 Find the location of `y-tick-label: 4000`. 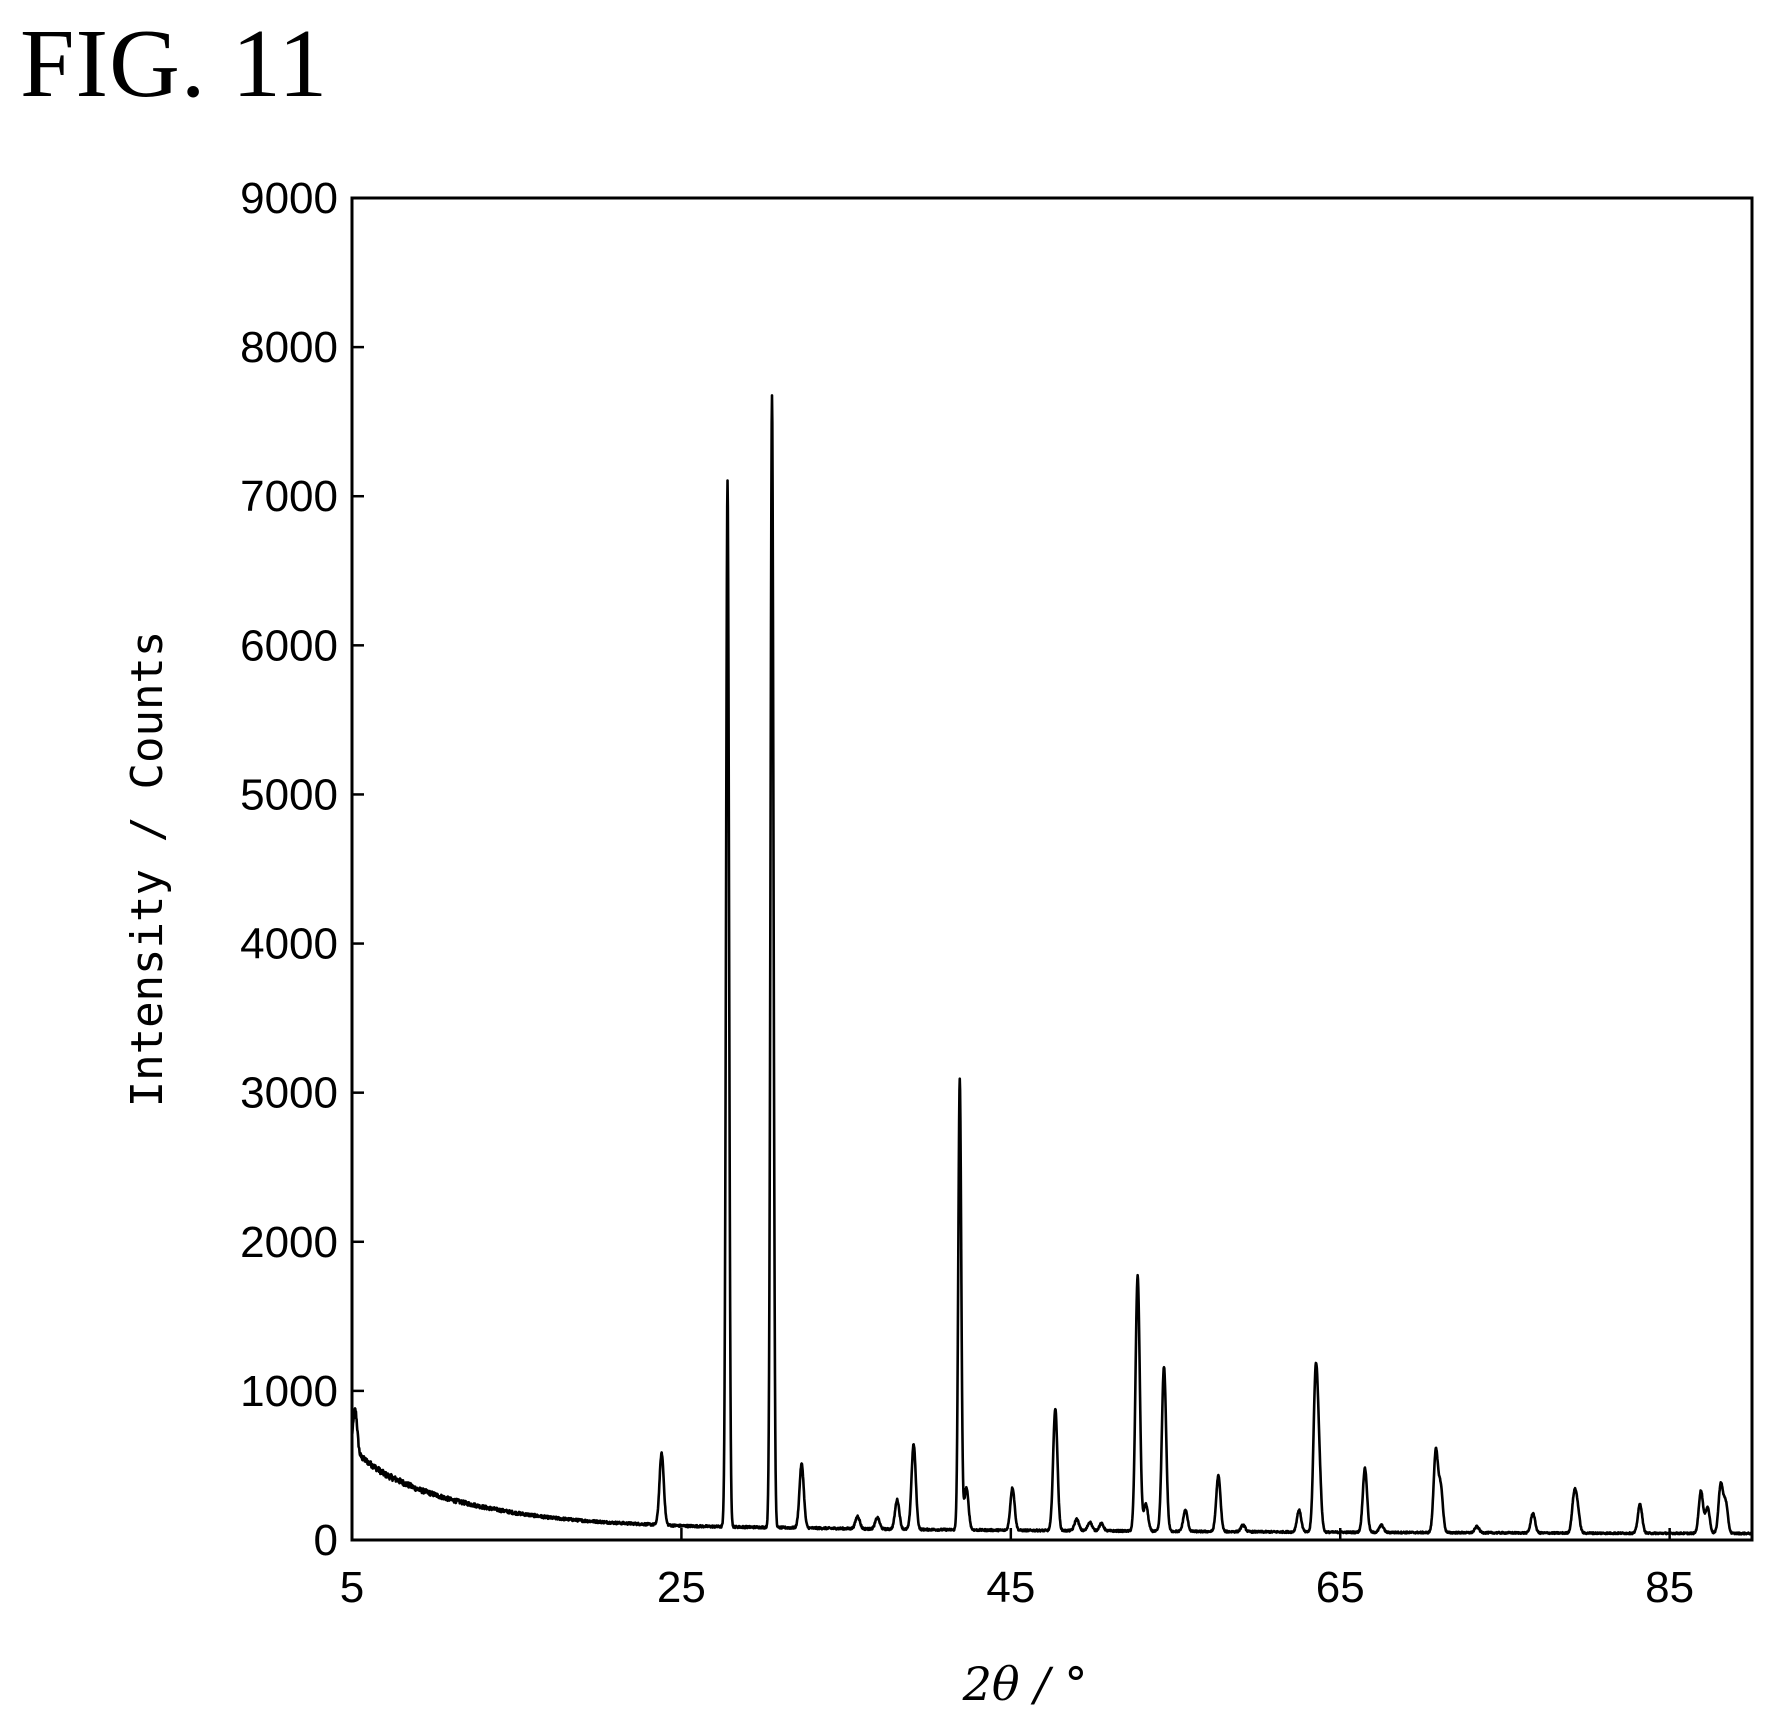

y-tick-label: 4000 is located at coordinates (289, 944).